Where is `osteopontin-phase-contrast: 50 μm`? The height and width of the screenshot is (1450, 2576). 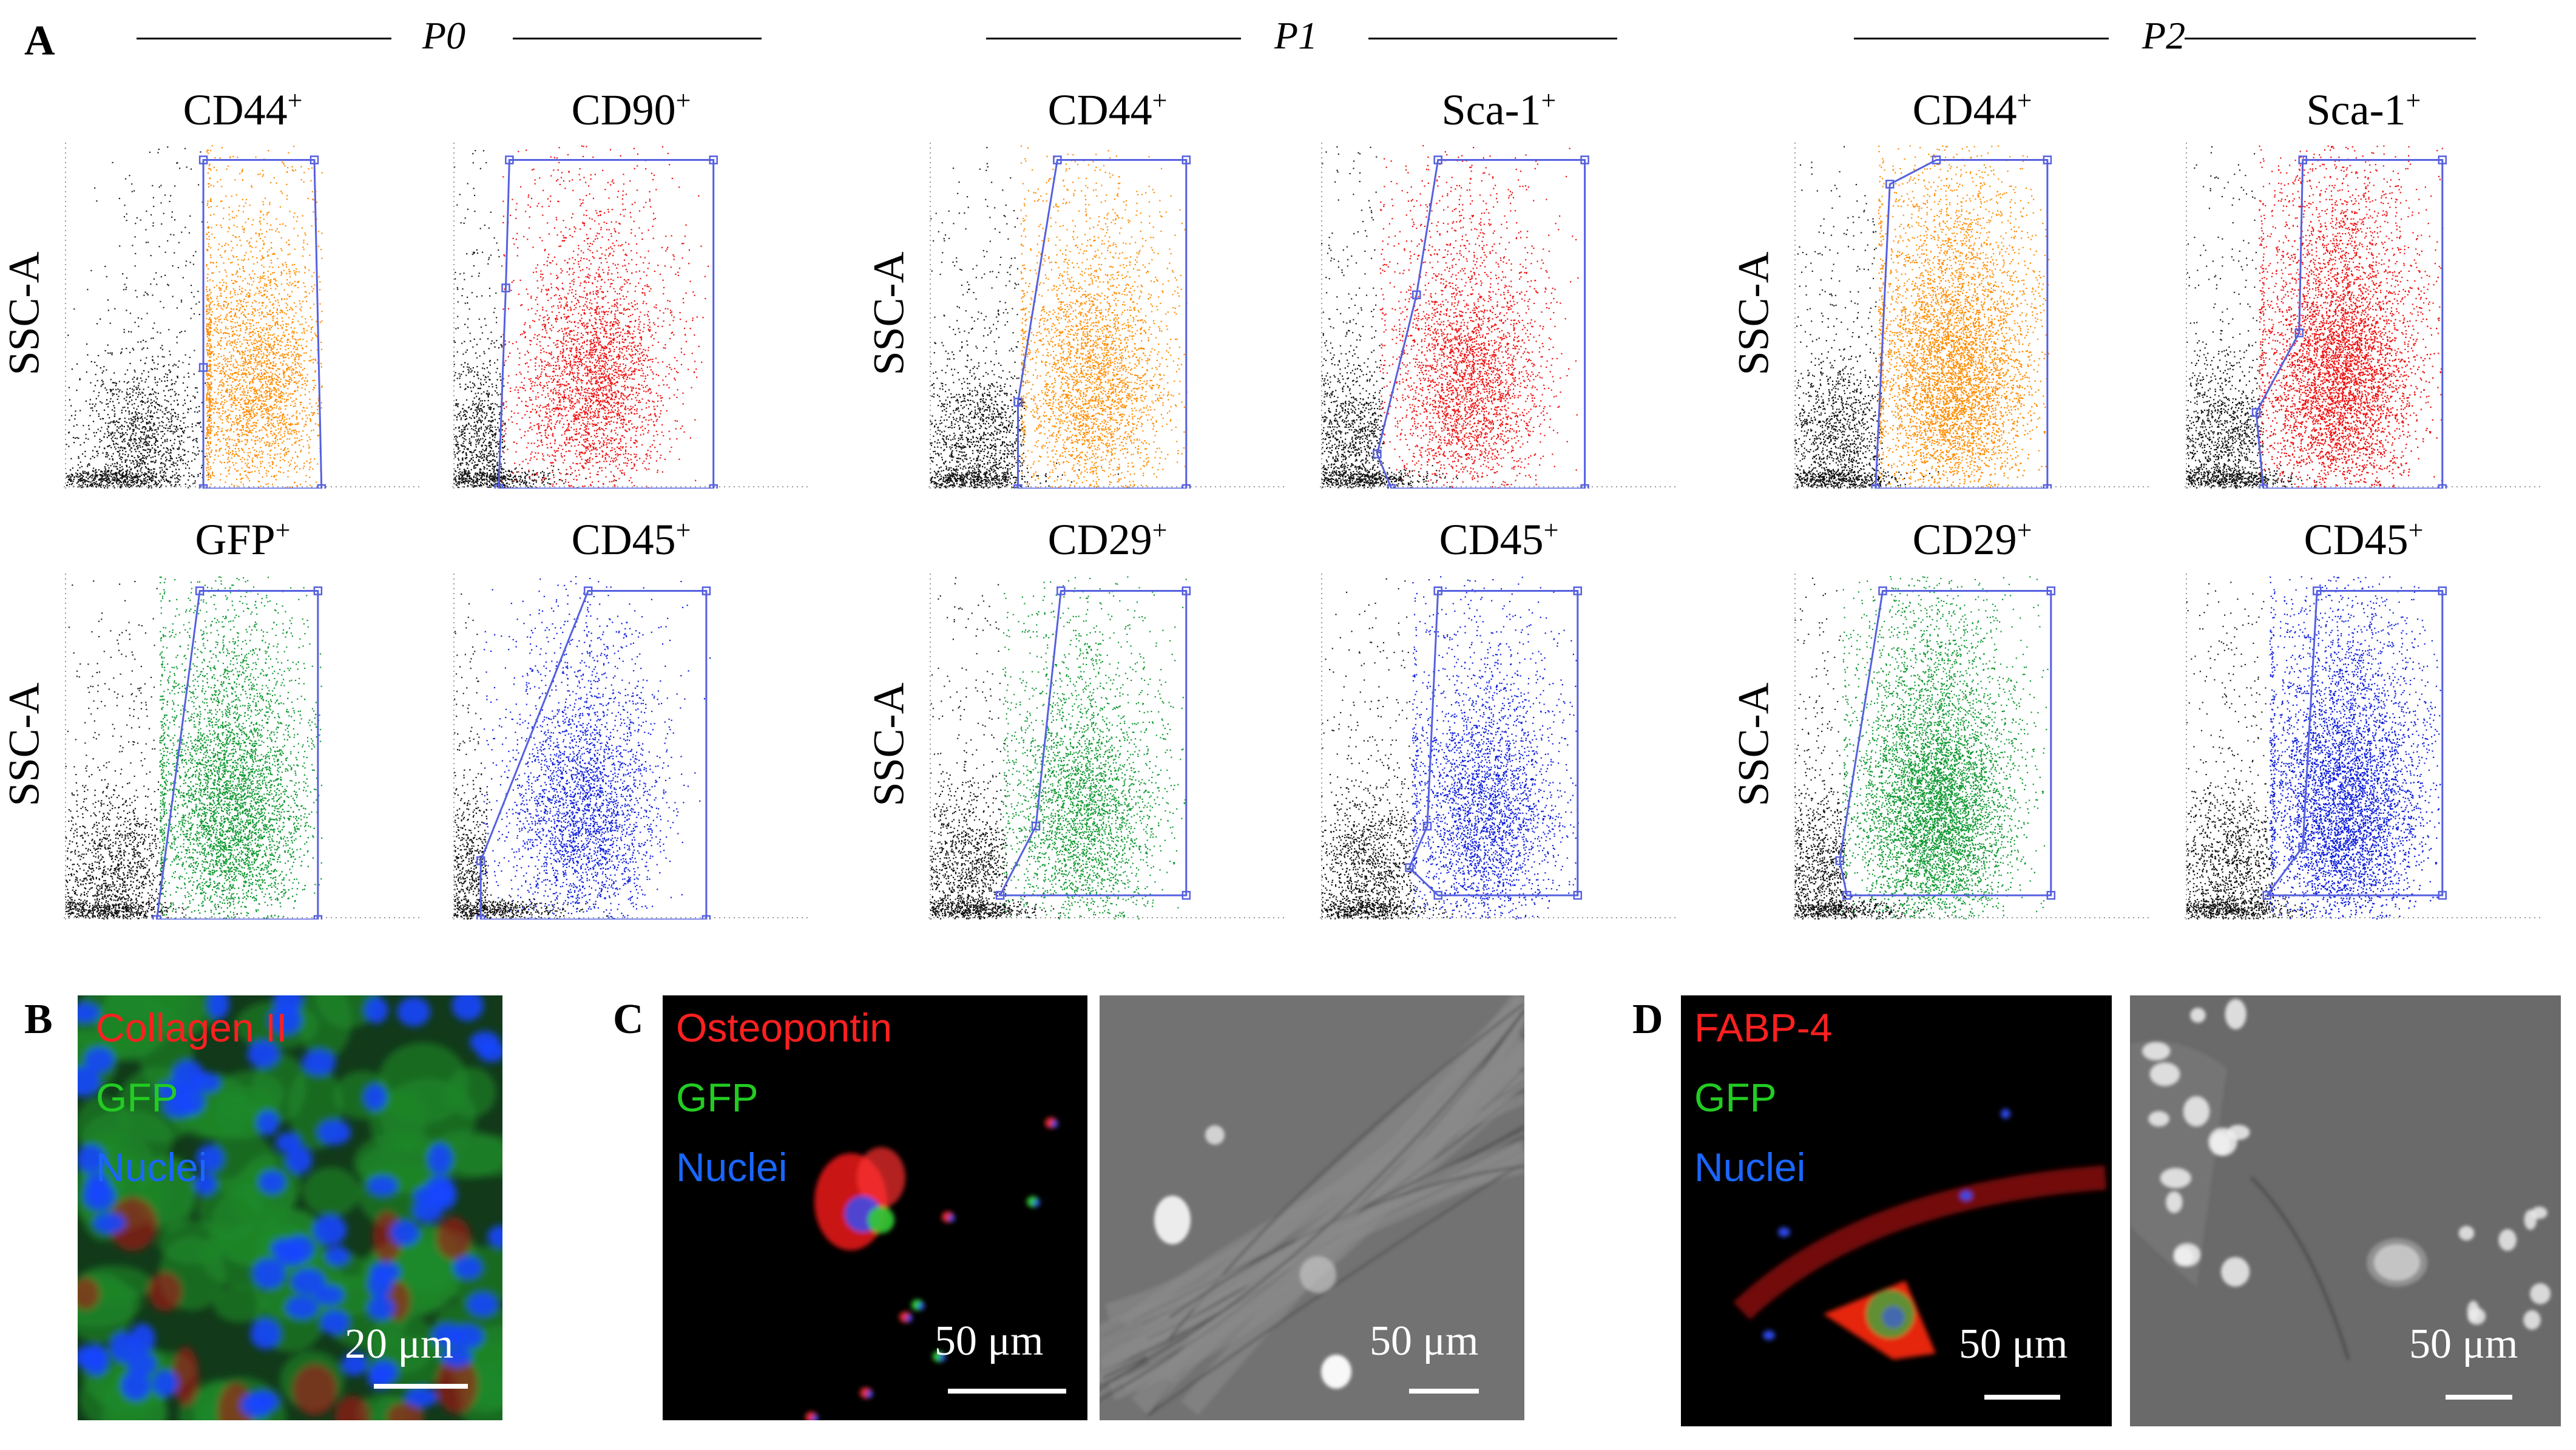
osteopontin-phase-contrast: 50 μm is located at coordinates (1312, 1207).